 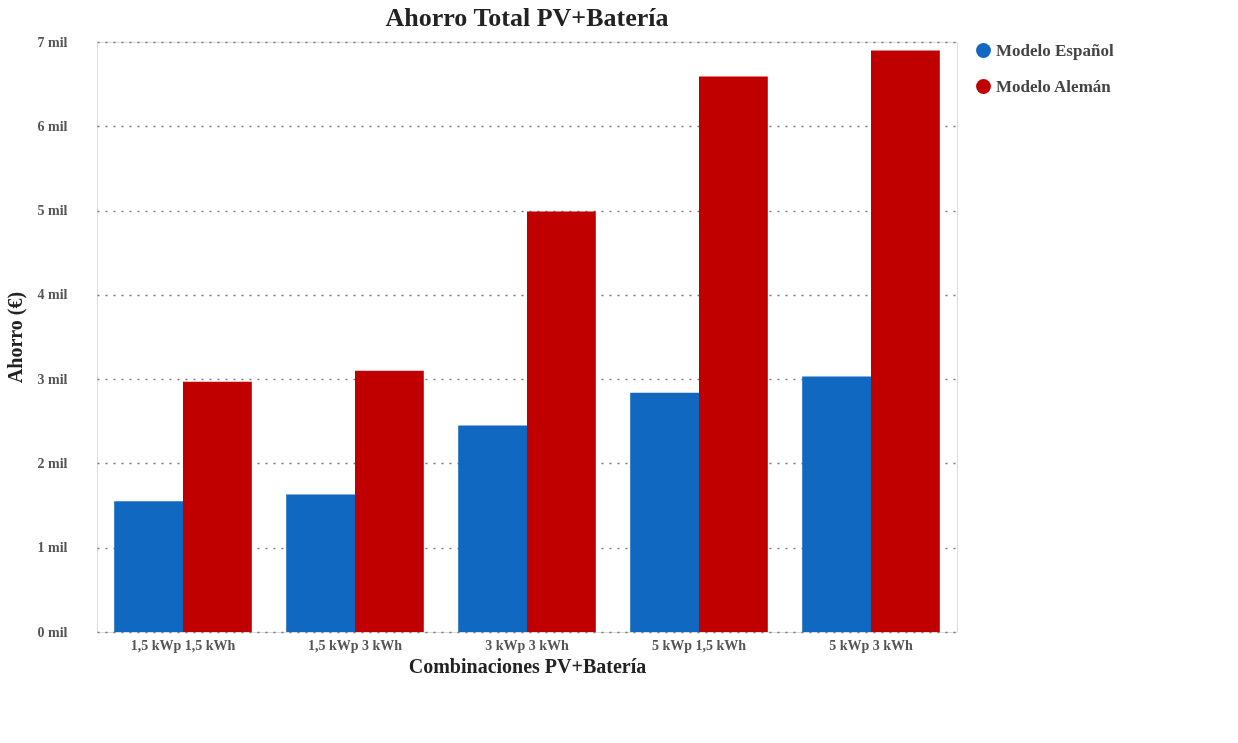 What do you see at coordinates (52, 211) in the screenshot?
I see `y-tick-label: 5 mil` at bounding box center [52, 211].